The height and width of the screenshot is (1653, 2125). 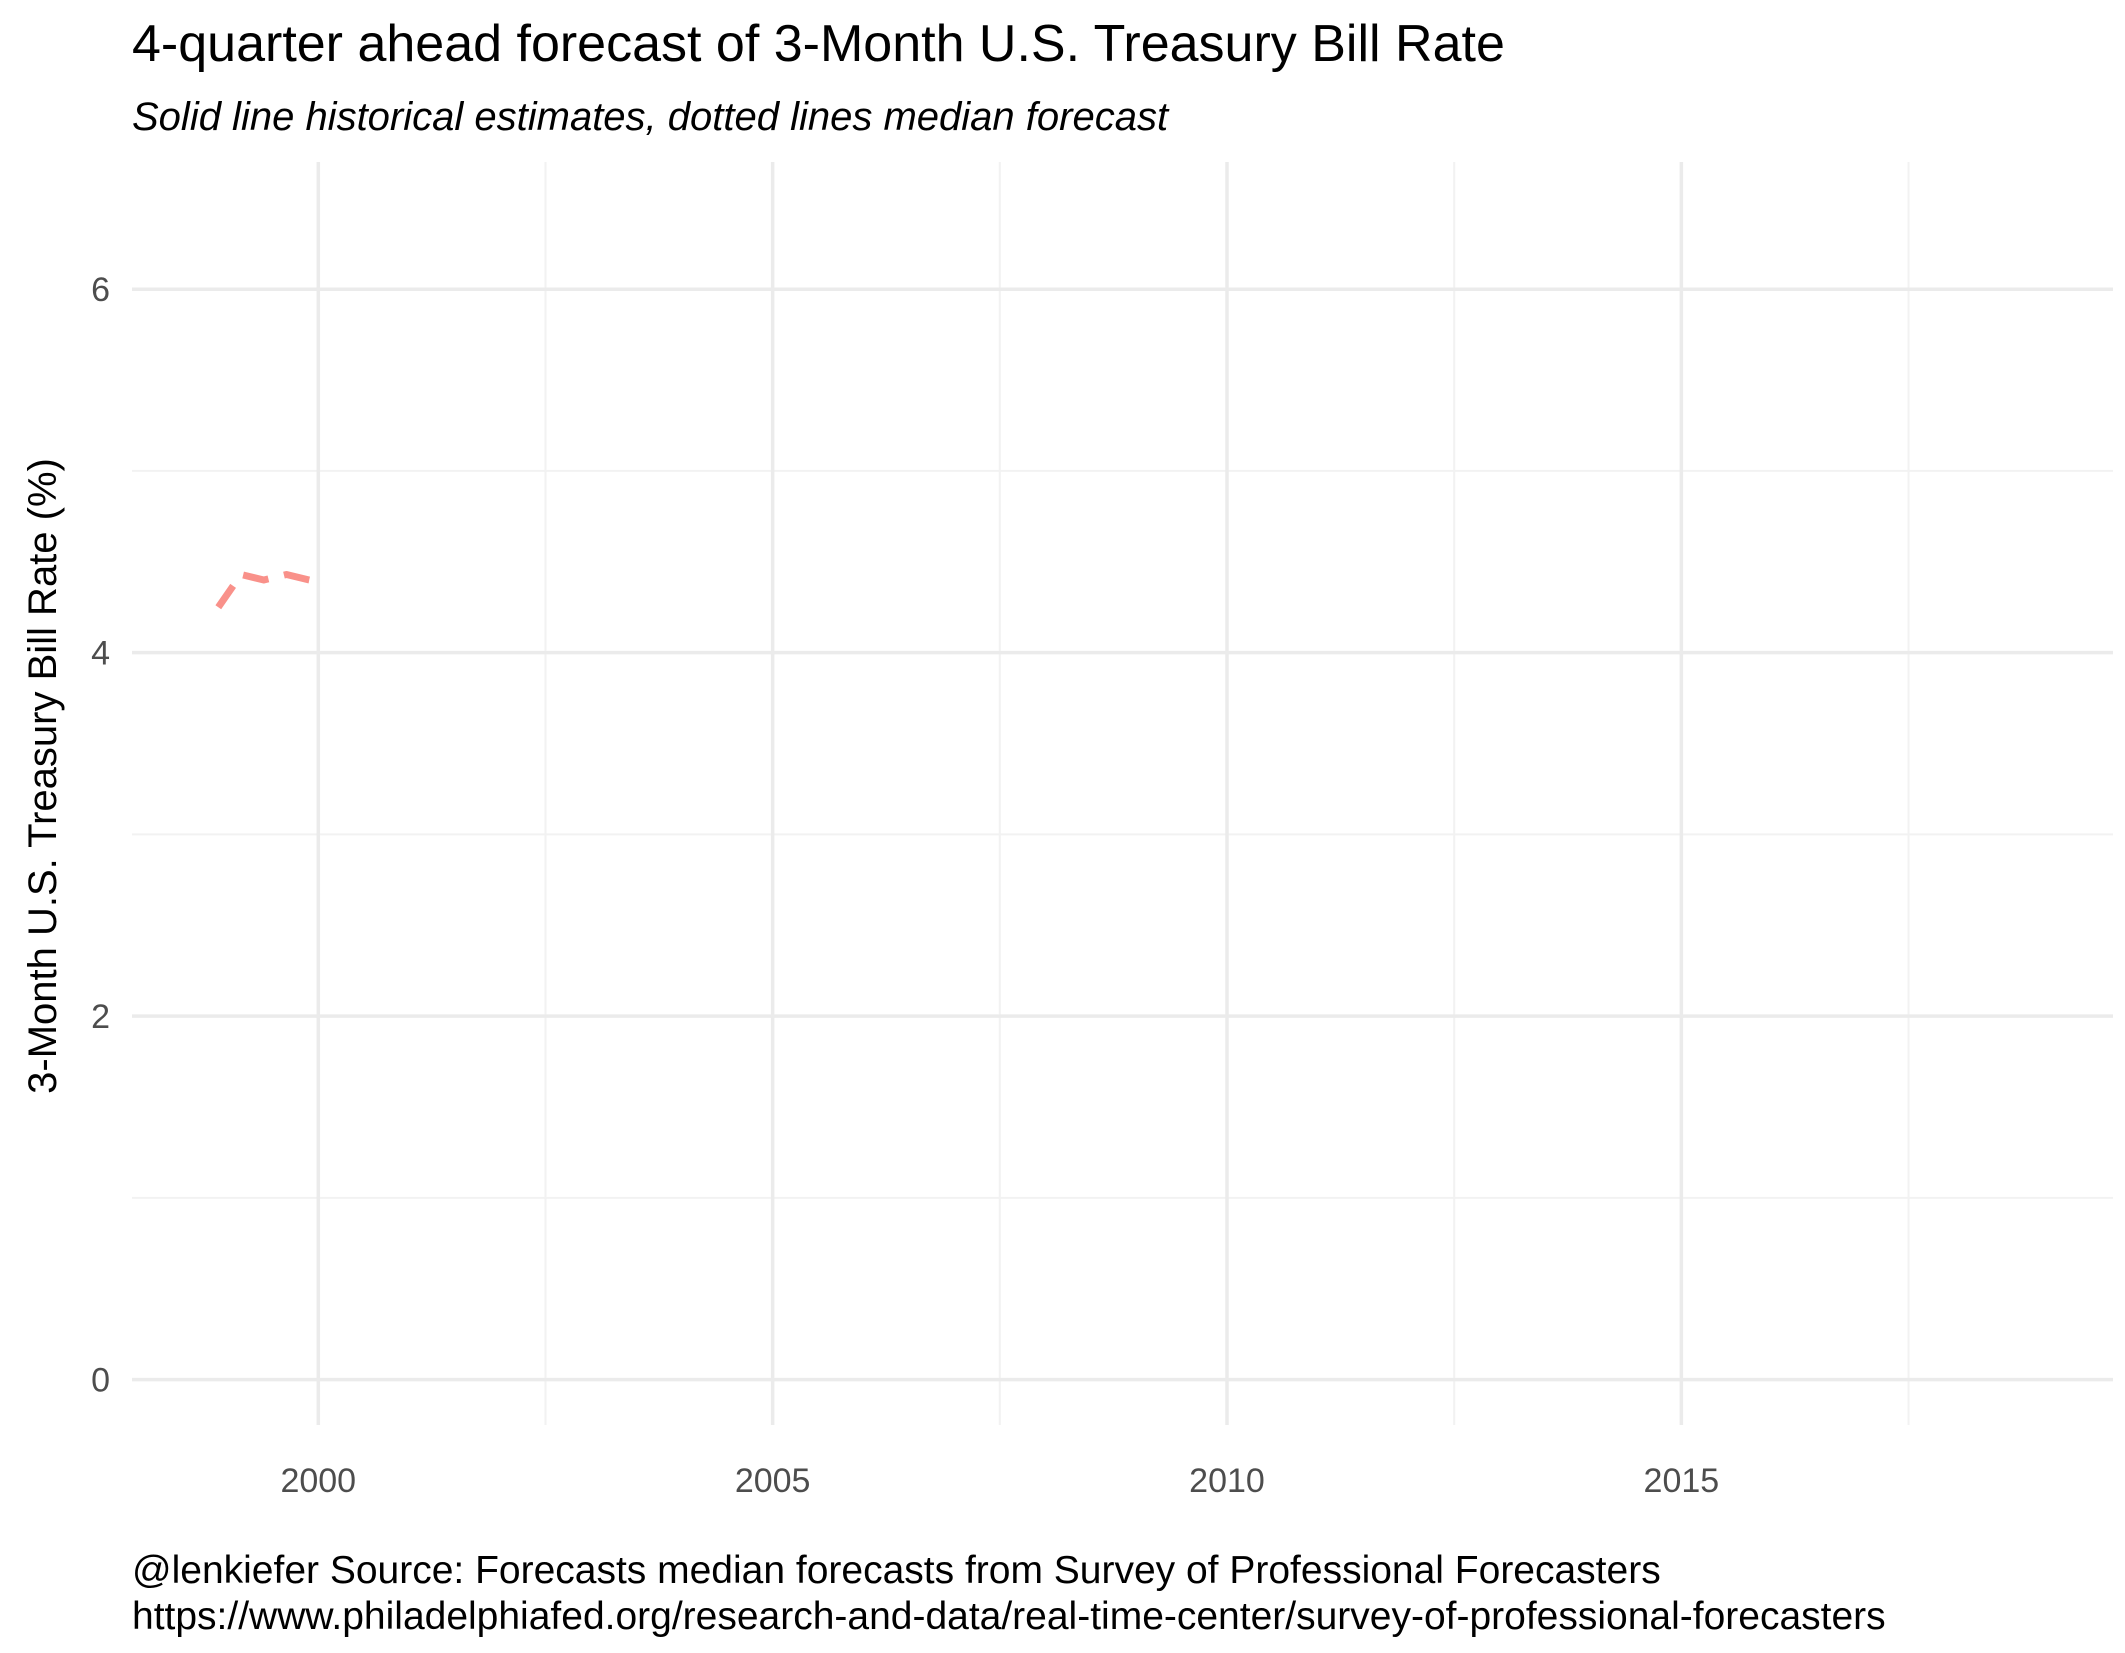 I want to click on series-layer, so click(x=267, y=590).